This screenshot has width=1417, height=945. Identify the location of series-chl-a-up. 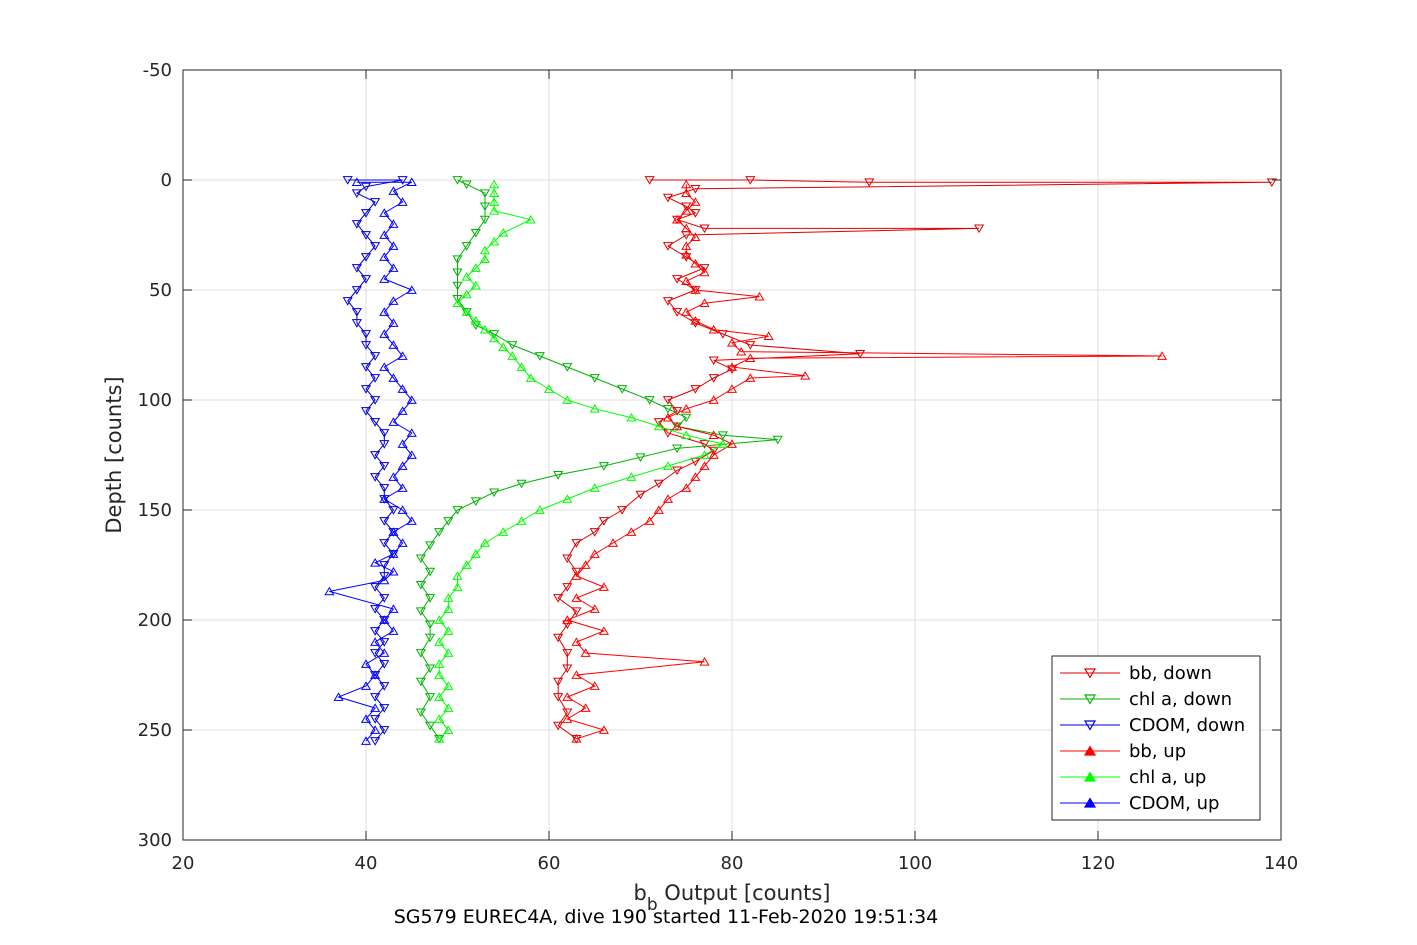
(581, 461).